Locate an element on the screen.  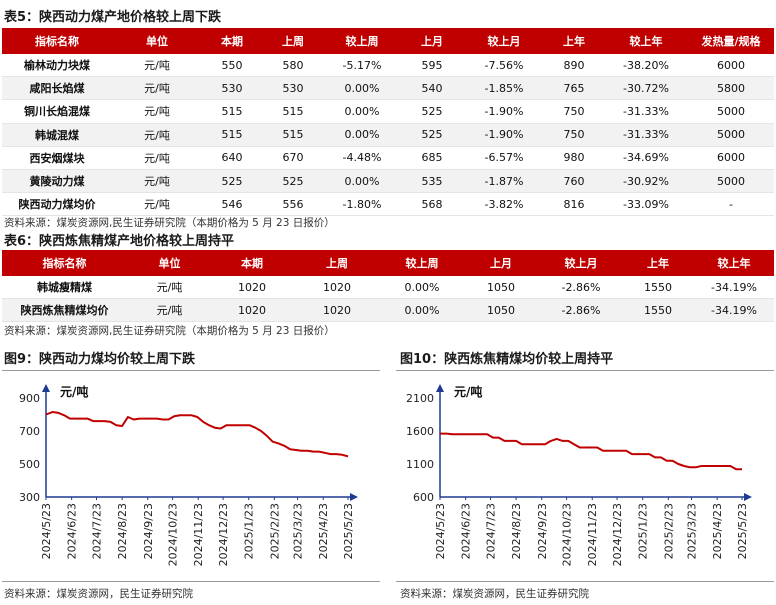
y-tick-label: 700 is located at coordinates (29, 431).